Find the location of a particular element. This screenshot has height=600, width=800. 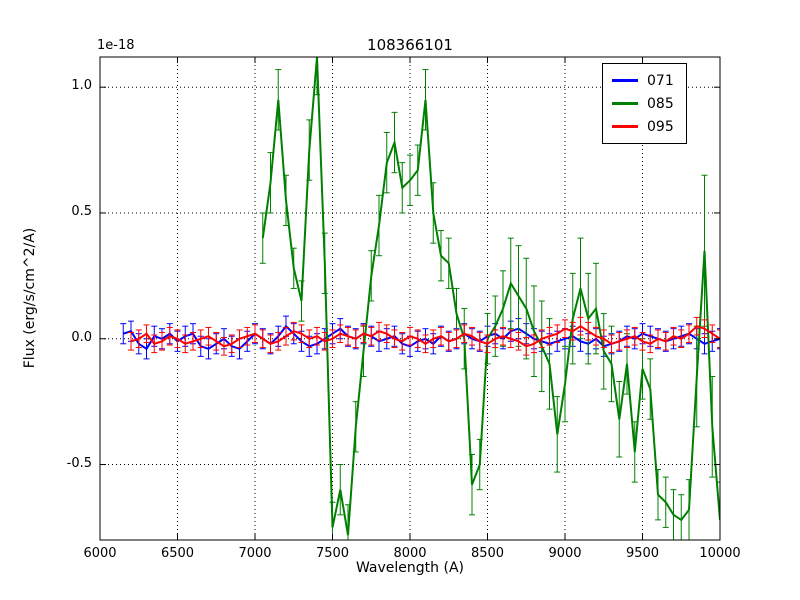

x-tick-label: 10000 is located at coordinates (720, 553).